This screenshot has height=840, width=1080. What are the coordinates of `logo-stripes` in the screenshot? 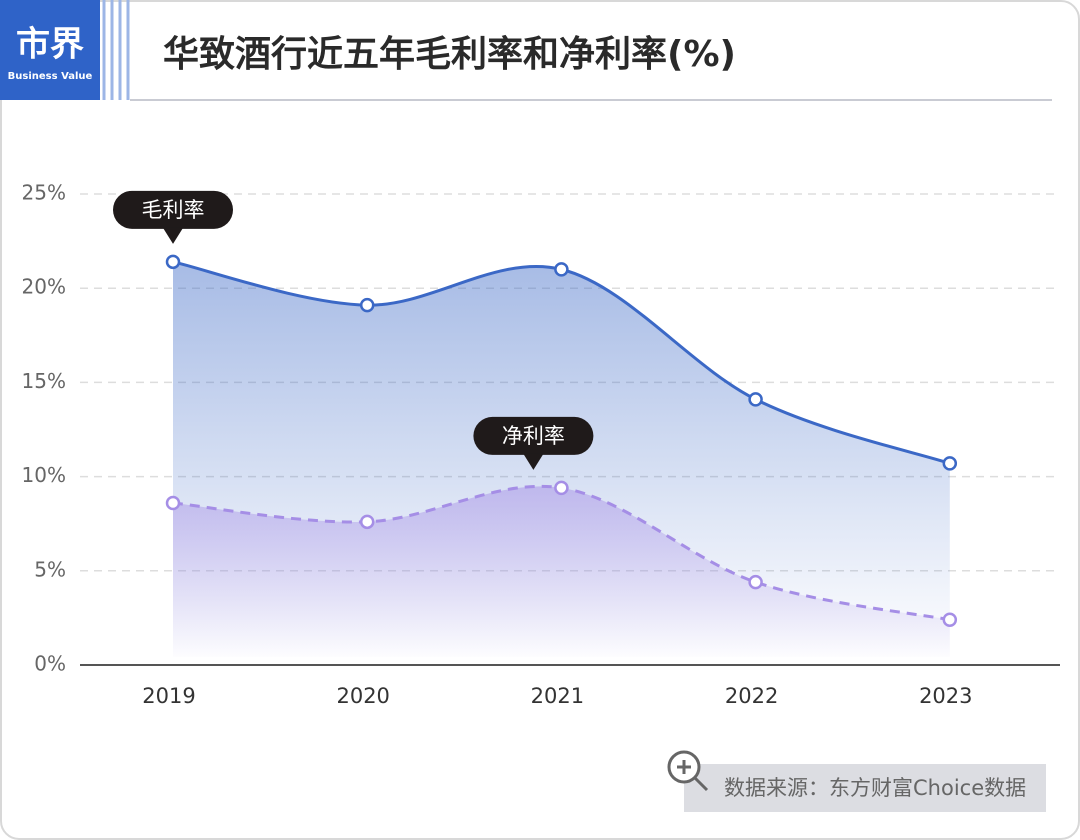 It's located at (116, 50).